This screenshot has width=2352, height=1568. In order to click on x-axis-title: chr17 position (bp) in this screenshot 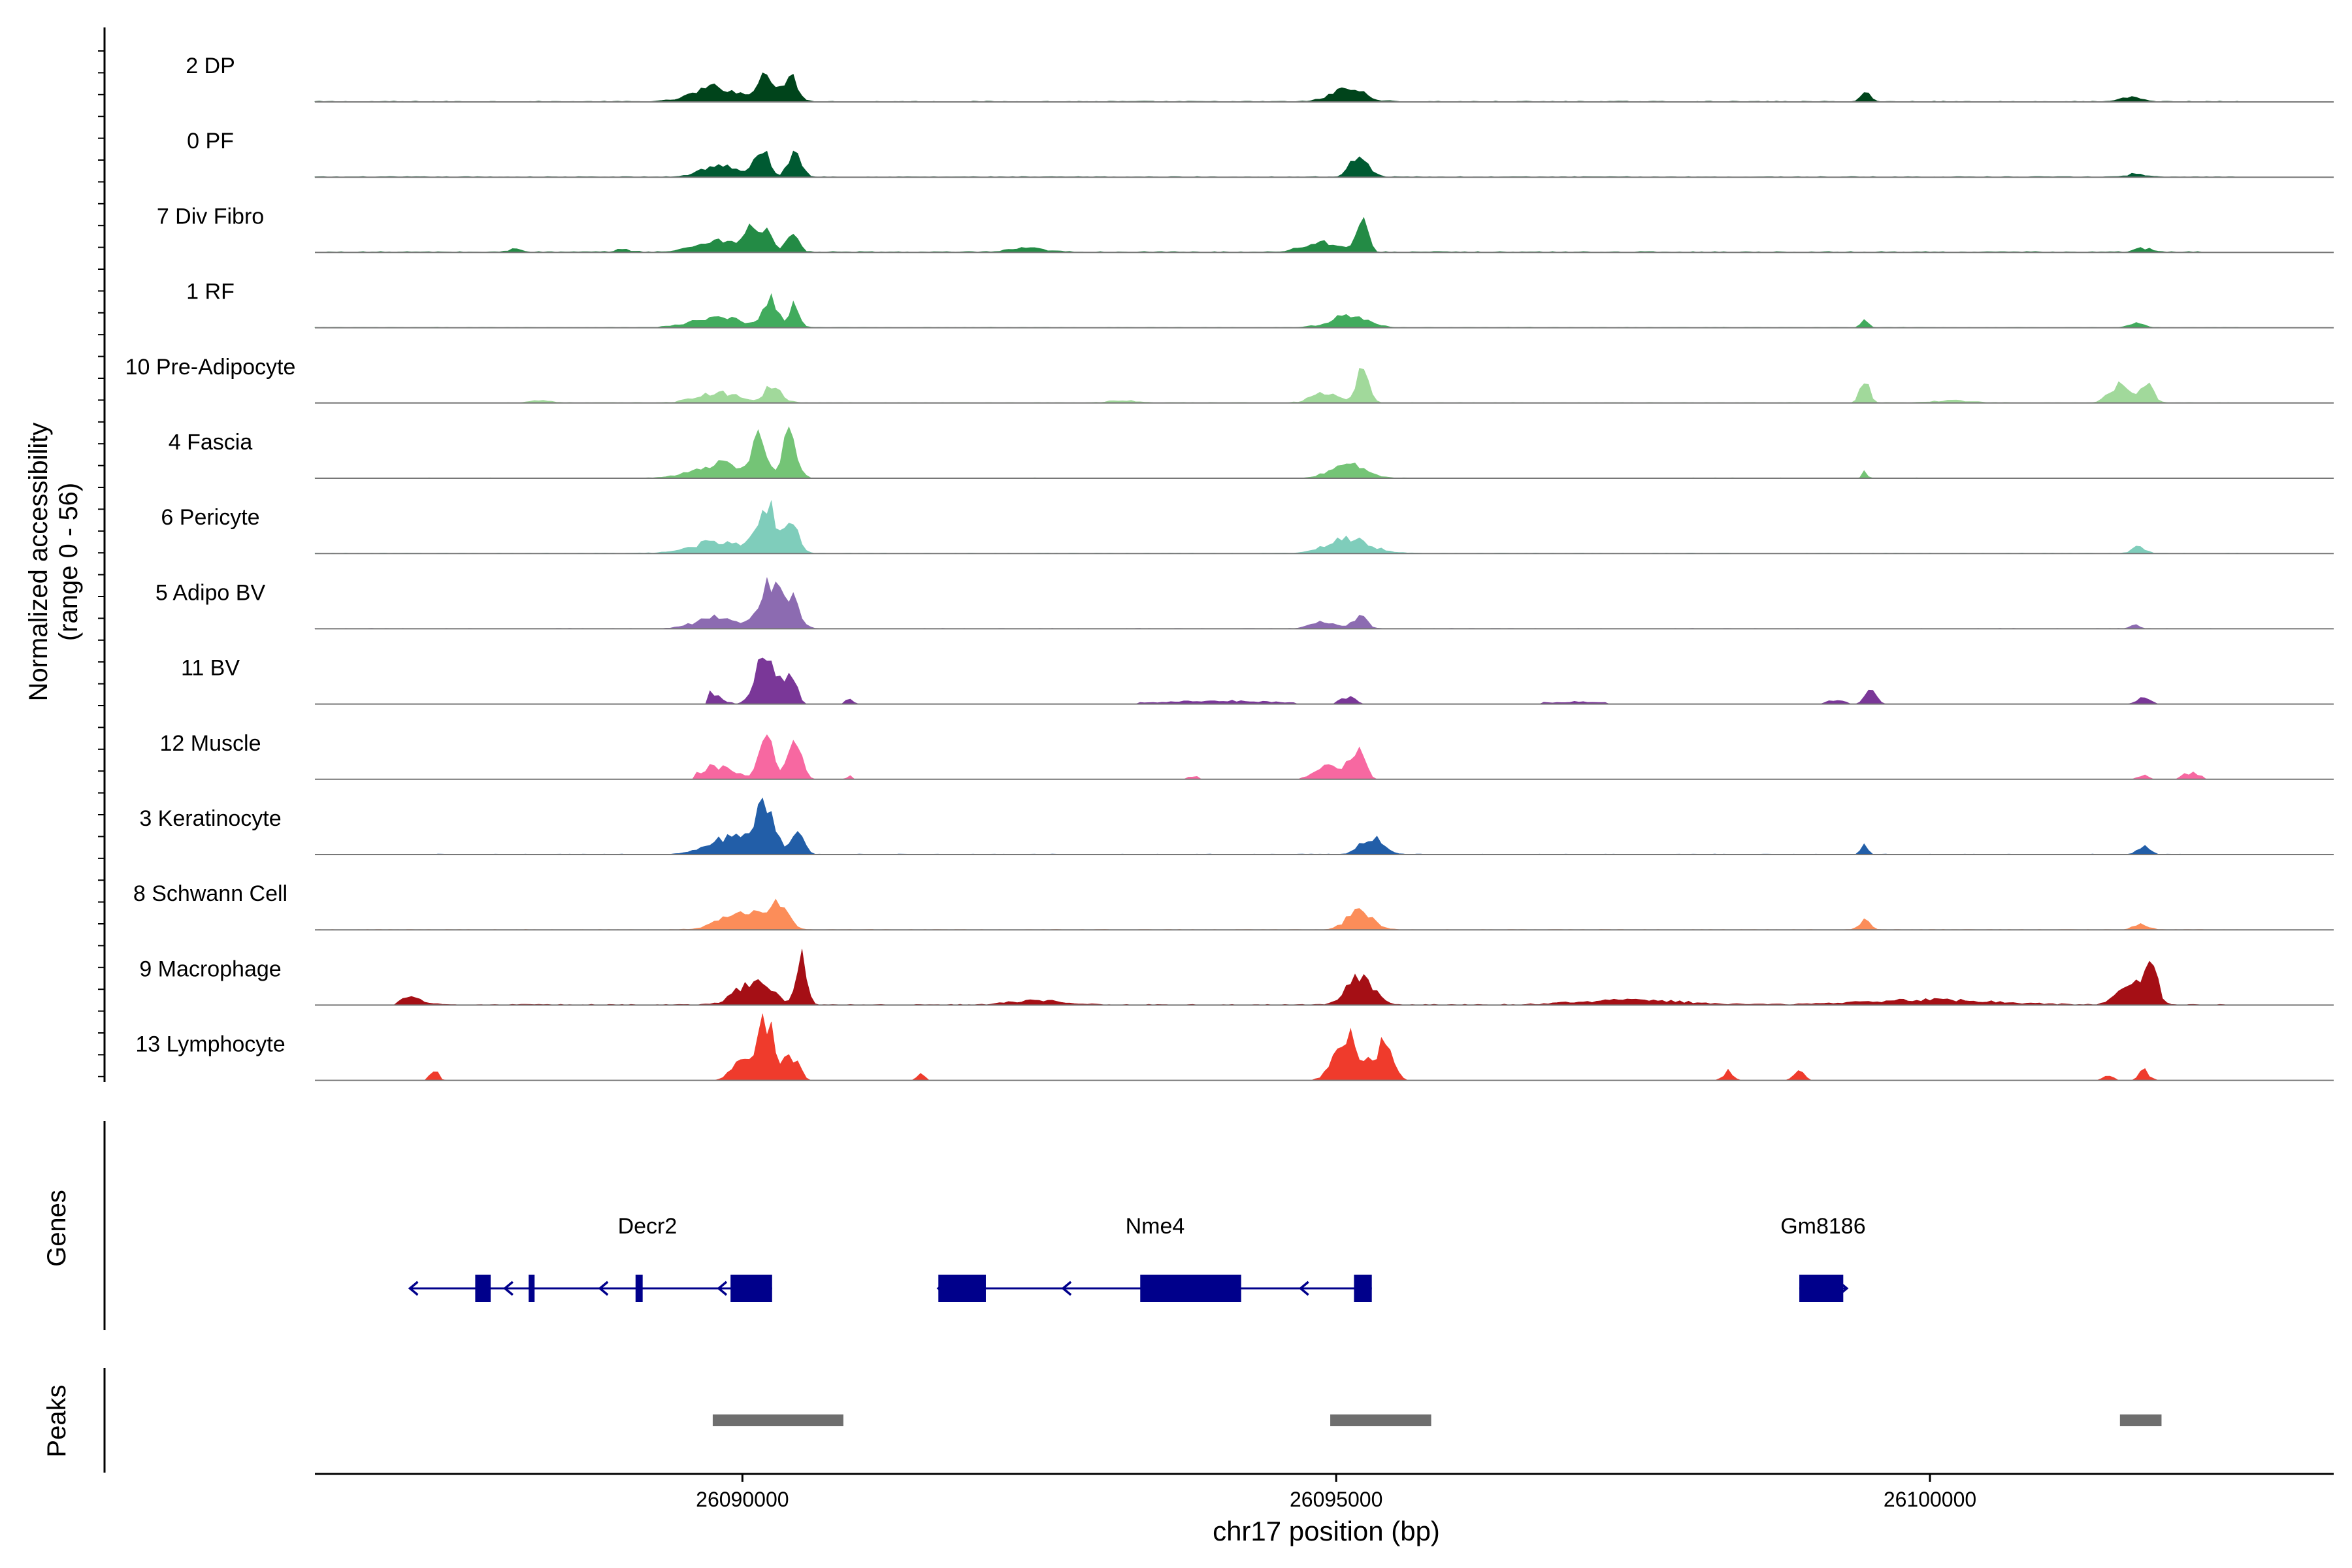, I will do `click(1326, 1531)`.